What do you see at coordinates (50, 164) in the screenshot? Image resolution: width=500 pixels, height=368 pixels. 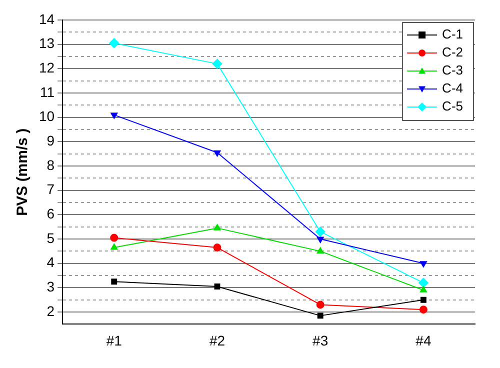 I see `y-tick-label: 8` at bounding box center [50, 164].